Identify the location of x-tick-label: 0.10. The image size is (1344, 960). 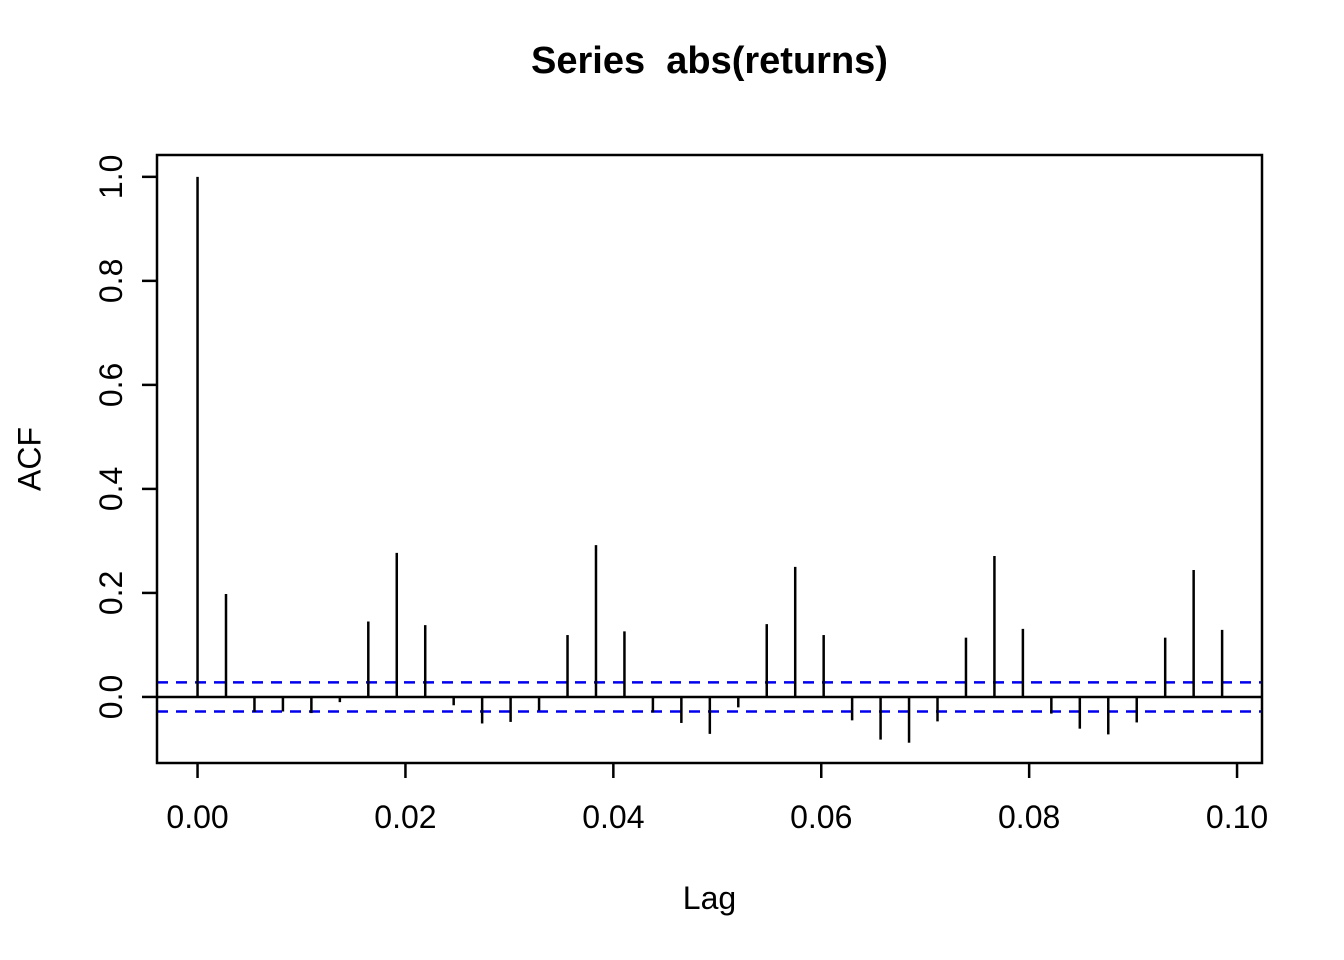
(1237, 817).